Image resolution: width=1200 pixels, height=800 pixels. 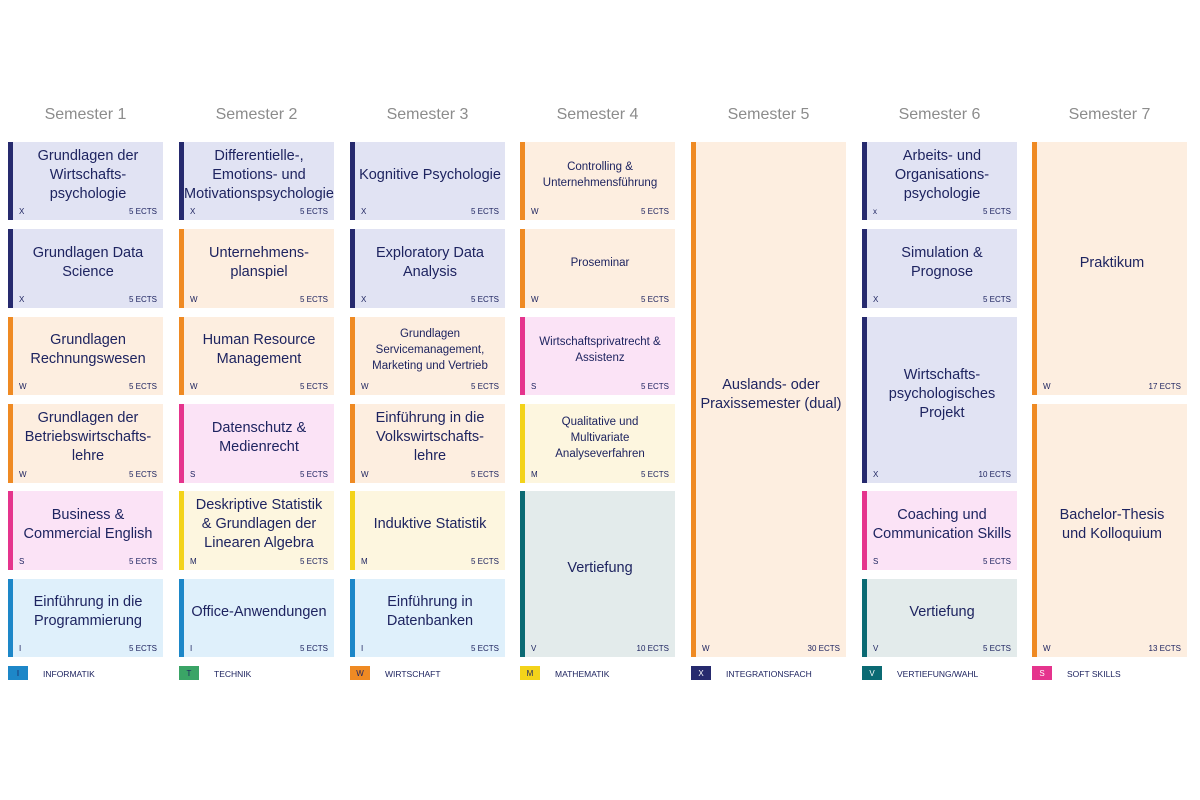 I want to click on module-ects: 10 ECTS, so click(x=652, y=648).